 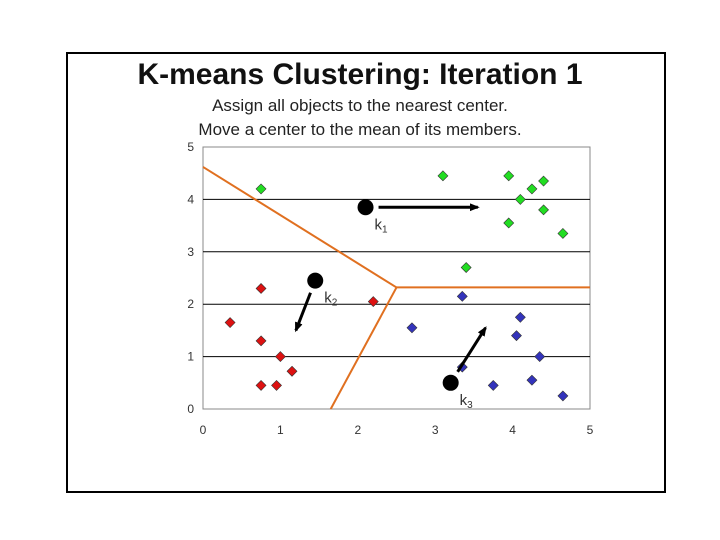 I want to click on center-label-k1: k1, so click(x=382, y=225).